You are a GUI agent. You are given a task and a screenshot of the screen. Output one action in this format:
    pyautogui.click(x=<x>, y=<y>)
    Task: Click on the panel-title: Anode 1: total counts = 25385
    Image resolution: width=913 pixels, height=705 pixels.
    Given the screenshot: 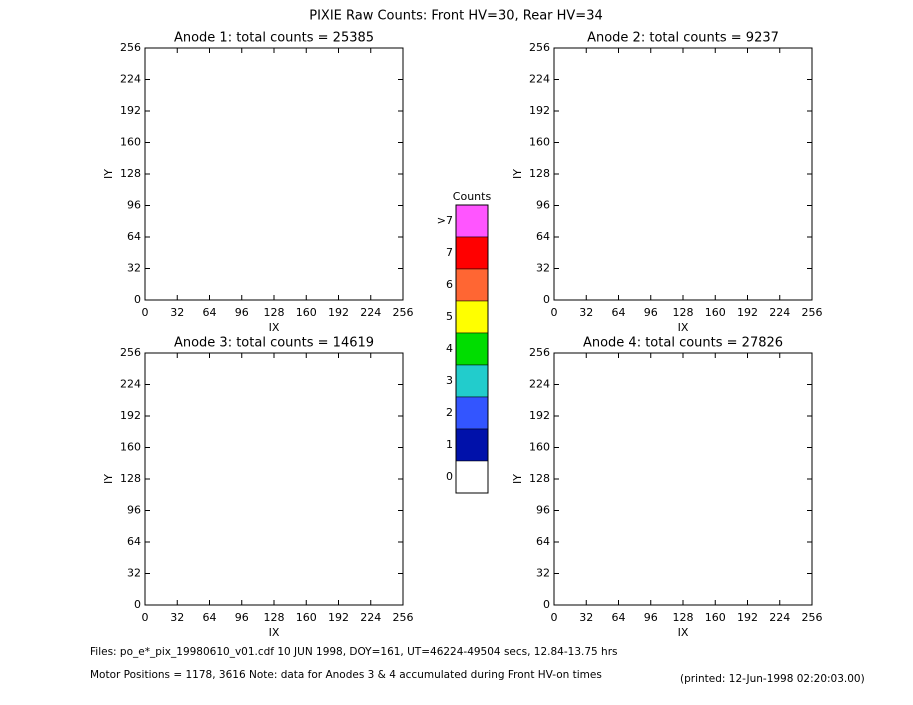 What is the action you would take?
    pyautogui.click(x=274, y=38)
    